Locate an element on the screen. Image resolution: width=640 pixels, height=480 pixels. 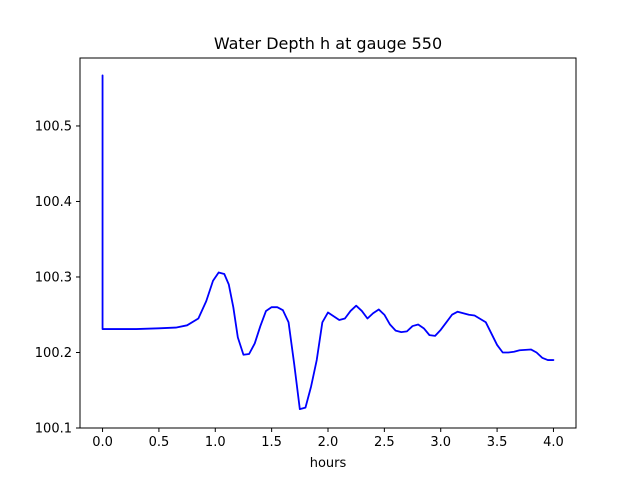
y-tick-label: 100.2 is located at coordinates (53, 353).